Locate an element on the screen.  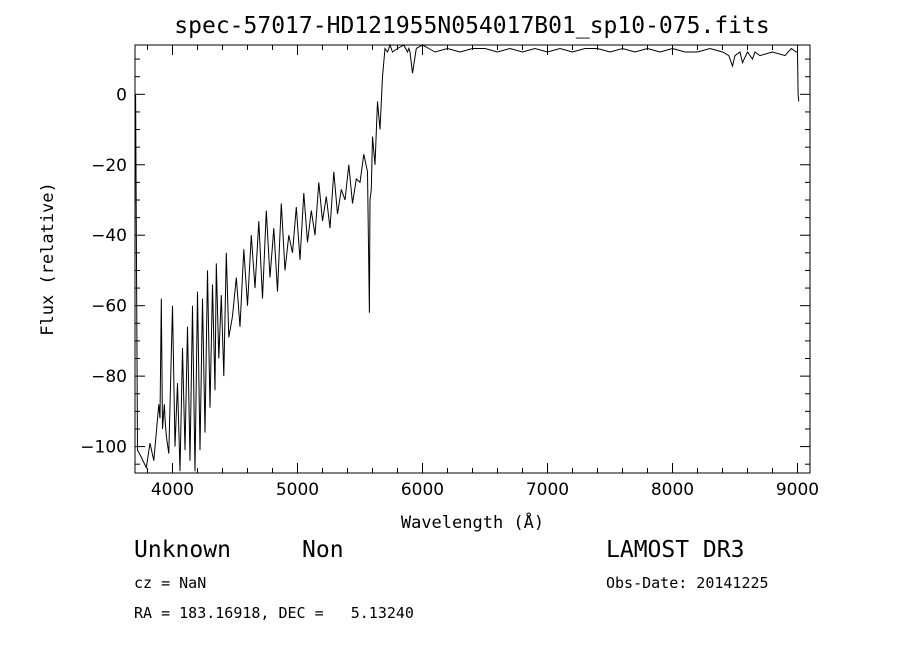
x-tick-label: 6000 is located at coordinates (422, 490).